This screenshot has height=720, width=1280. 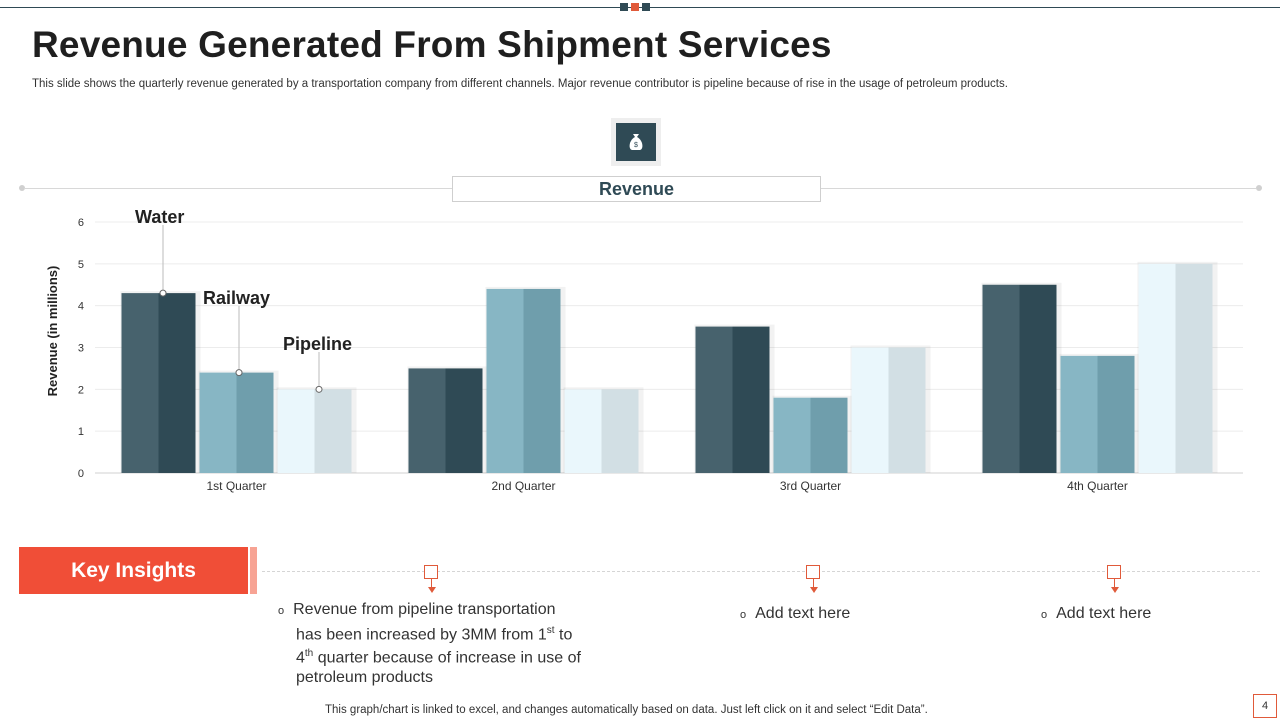 I want to click on key-insights-header: Key Insights, so click(x=133, y=570).